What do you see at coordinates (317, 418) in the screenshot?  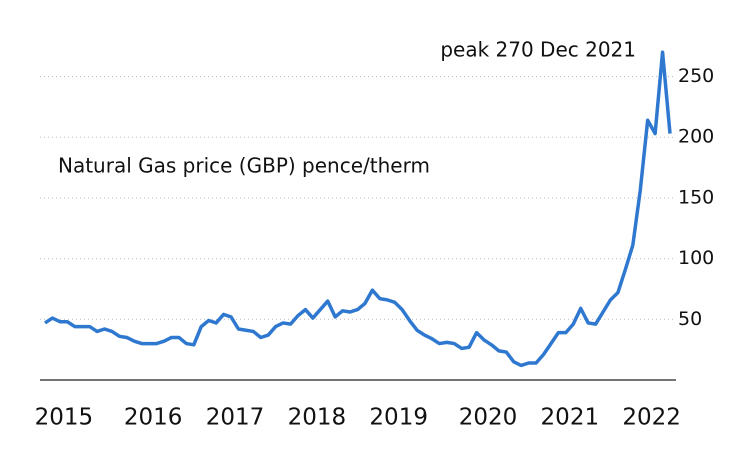 I see `x-tick-label: 2018` at bounding box center [317, 418].